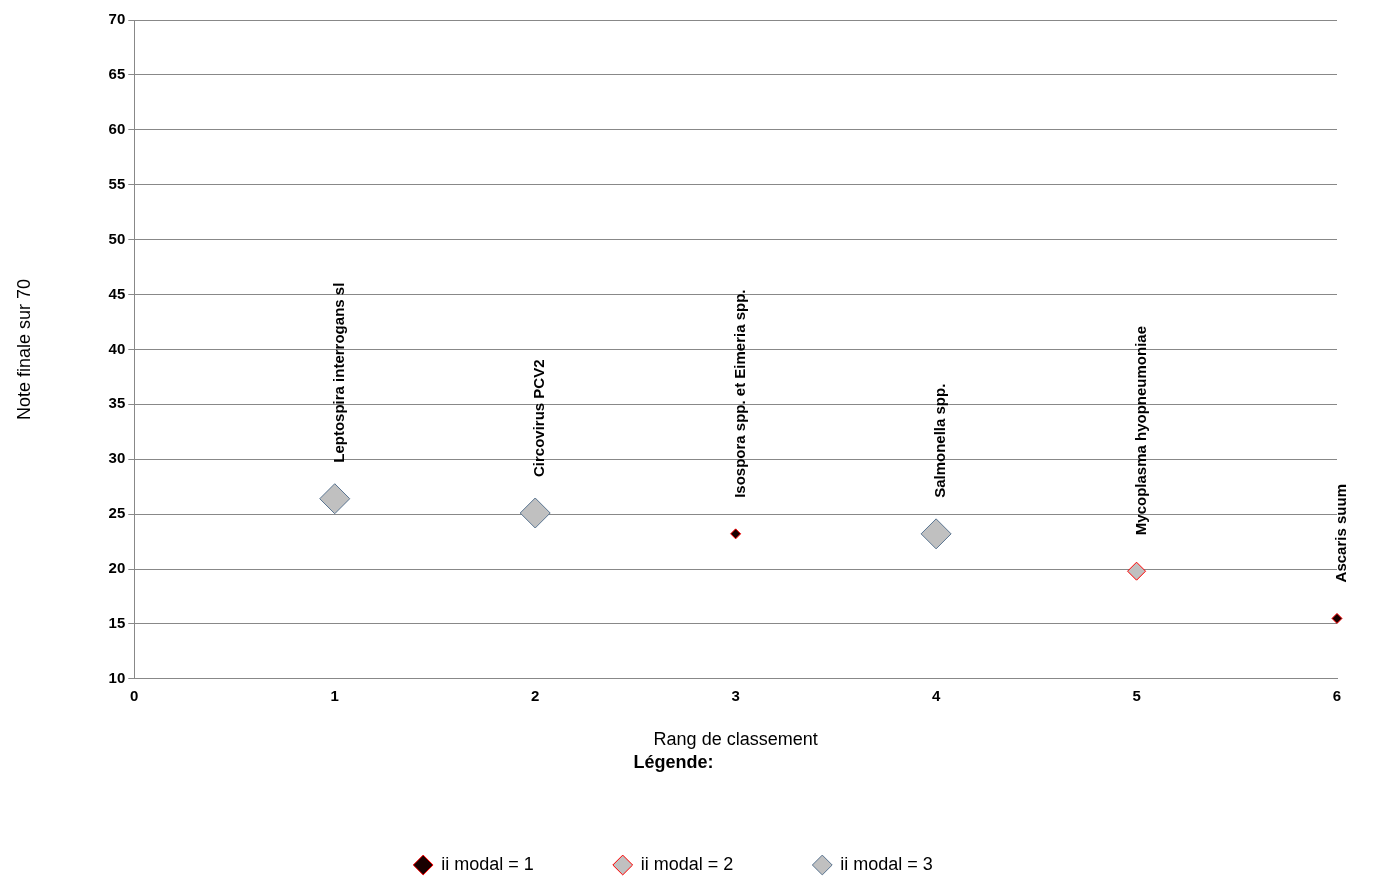 The height and width of the screenshot is (889, 1377). What do you see at coordinates (735, 695) in the screenshot?
I see `x-tick-label: 3` at bounding box center [735, 695].